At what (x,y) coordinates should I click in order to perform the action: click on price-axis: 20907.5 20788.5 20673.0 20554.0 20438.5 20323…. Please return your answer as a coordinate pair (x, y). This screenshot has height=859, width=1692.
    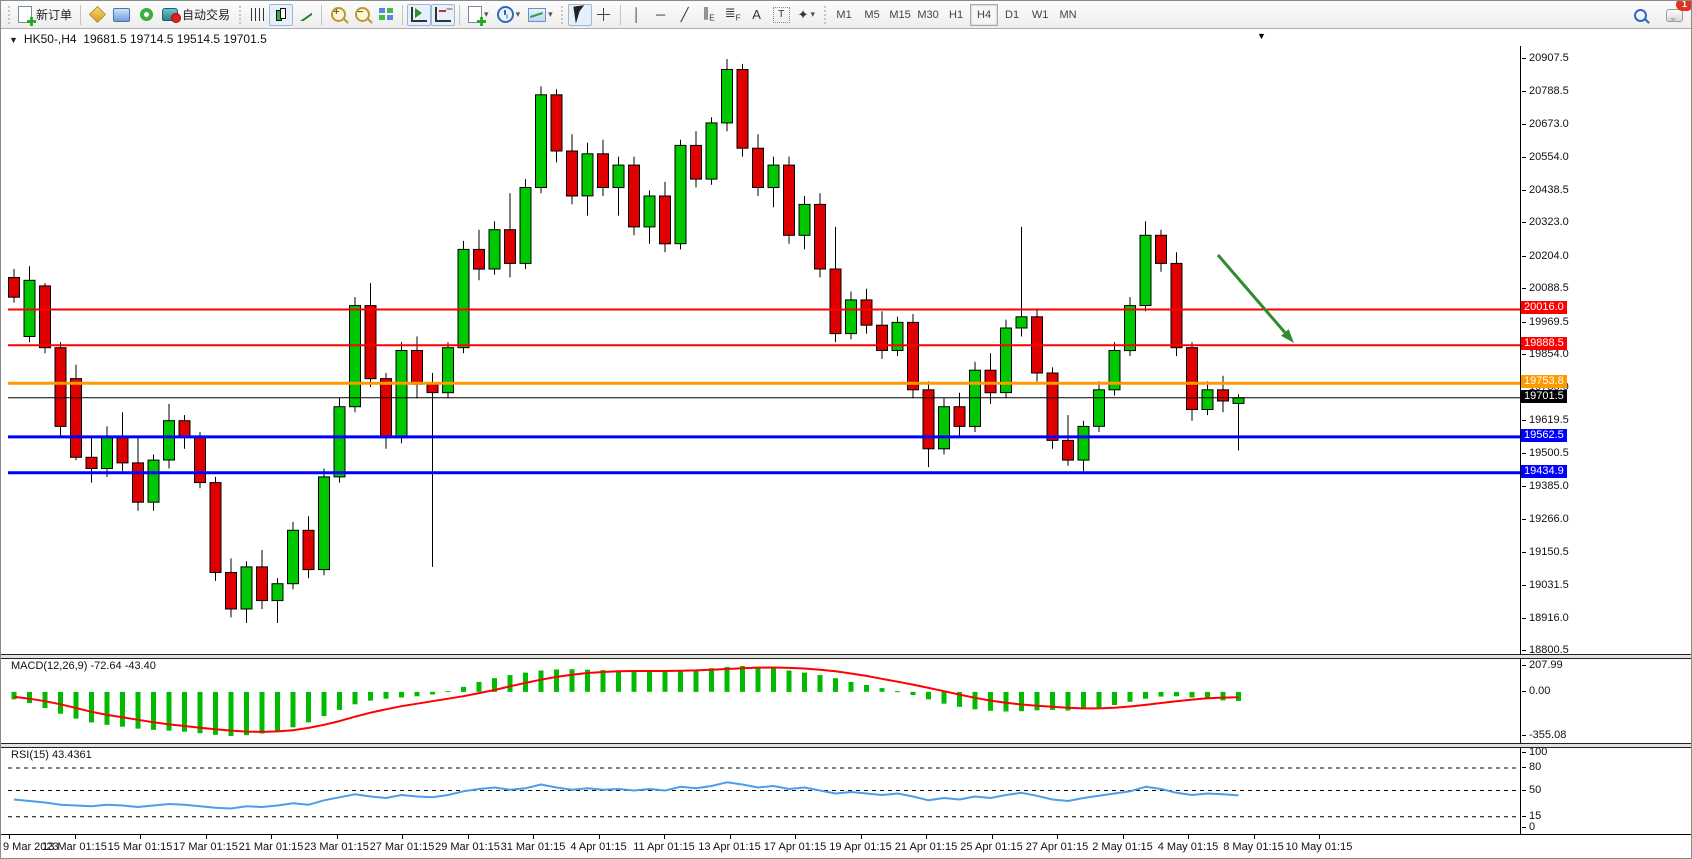
    Looking at the image, I should click on (1605, 351).